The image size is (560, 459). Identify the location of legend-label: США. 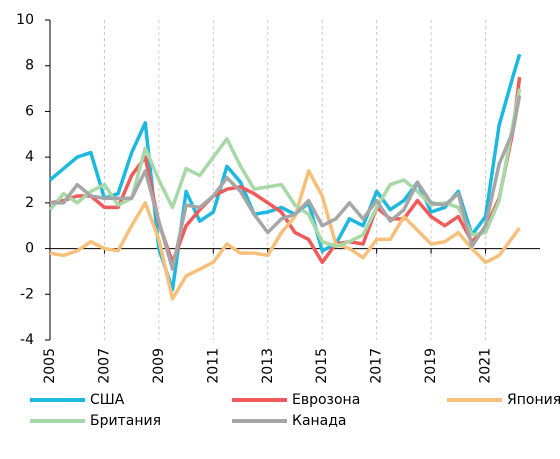
(107, 400).